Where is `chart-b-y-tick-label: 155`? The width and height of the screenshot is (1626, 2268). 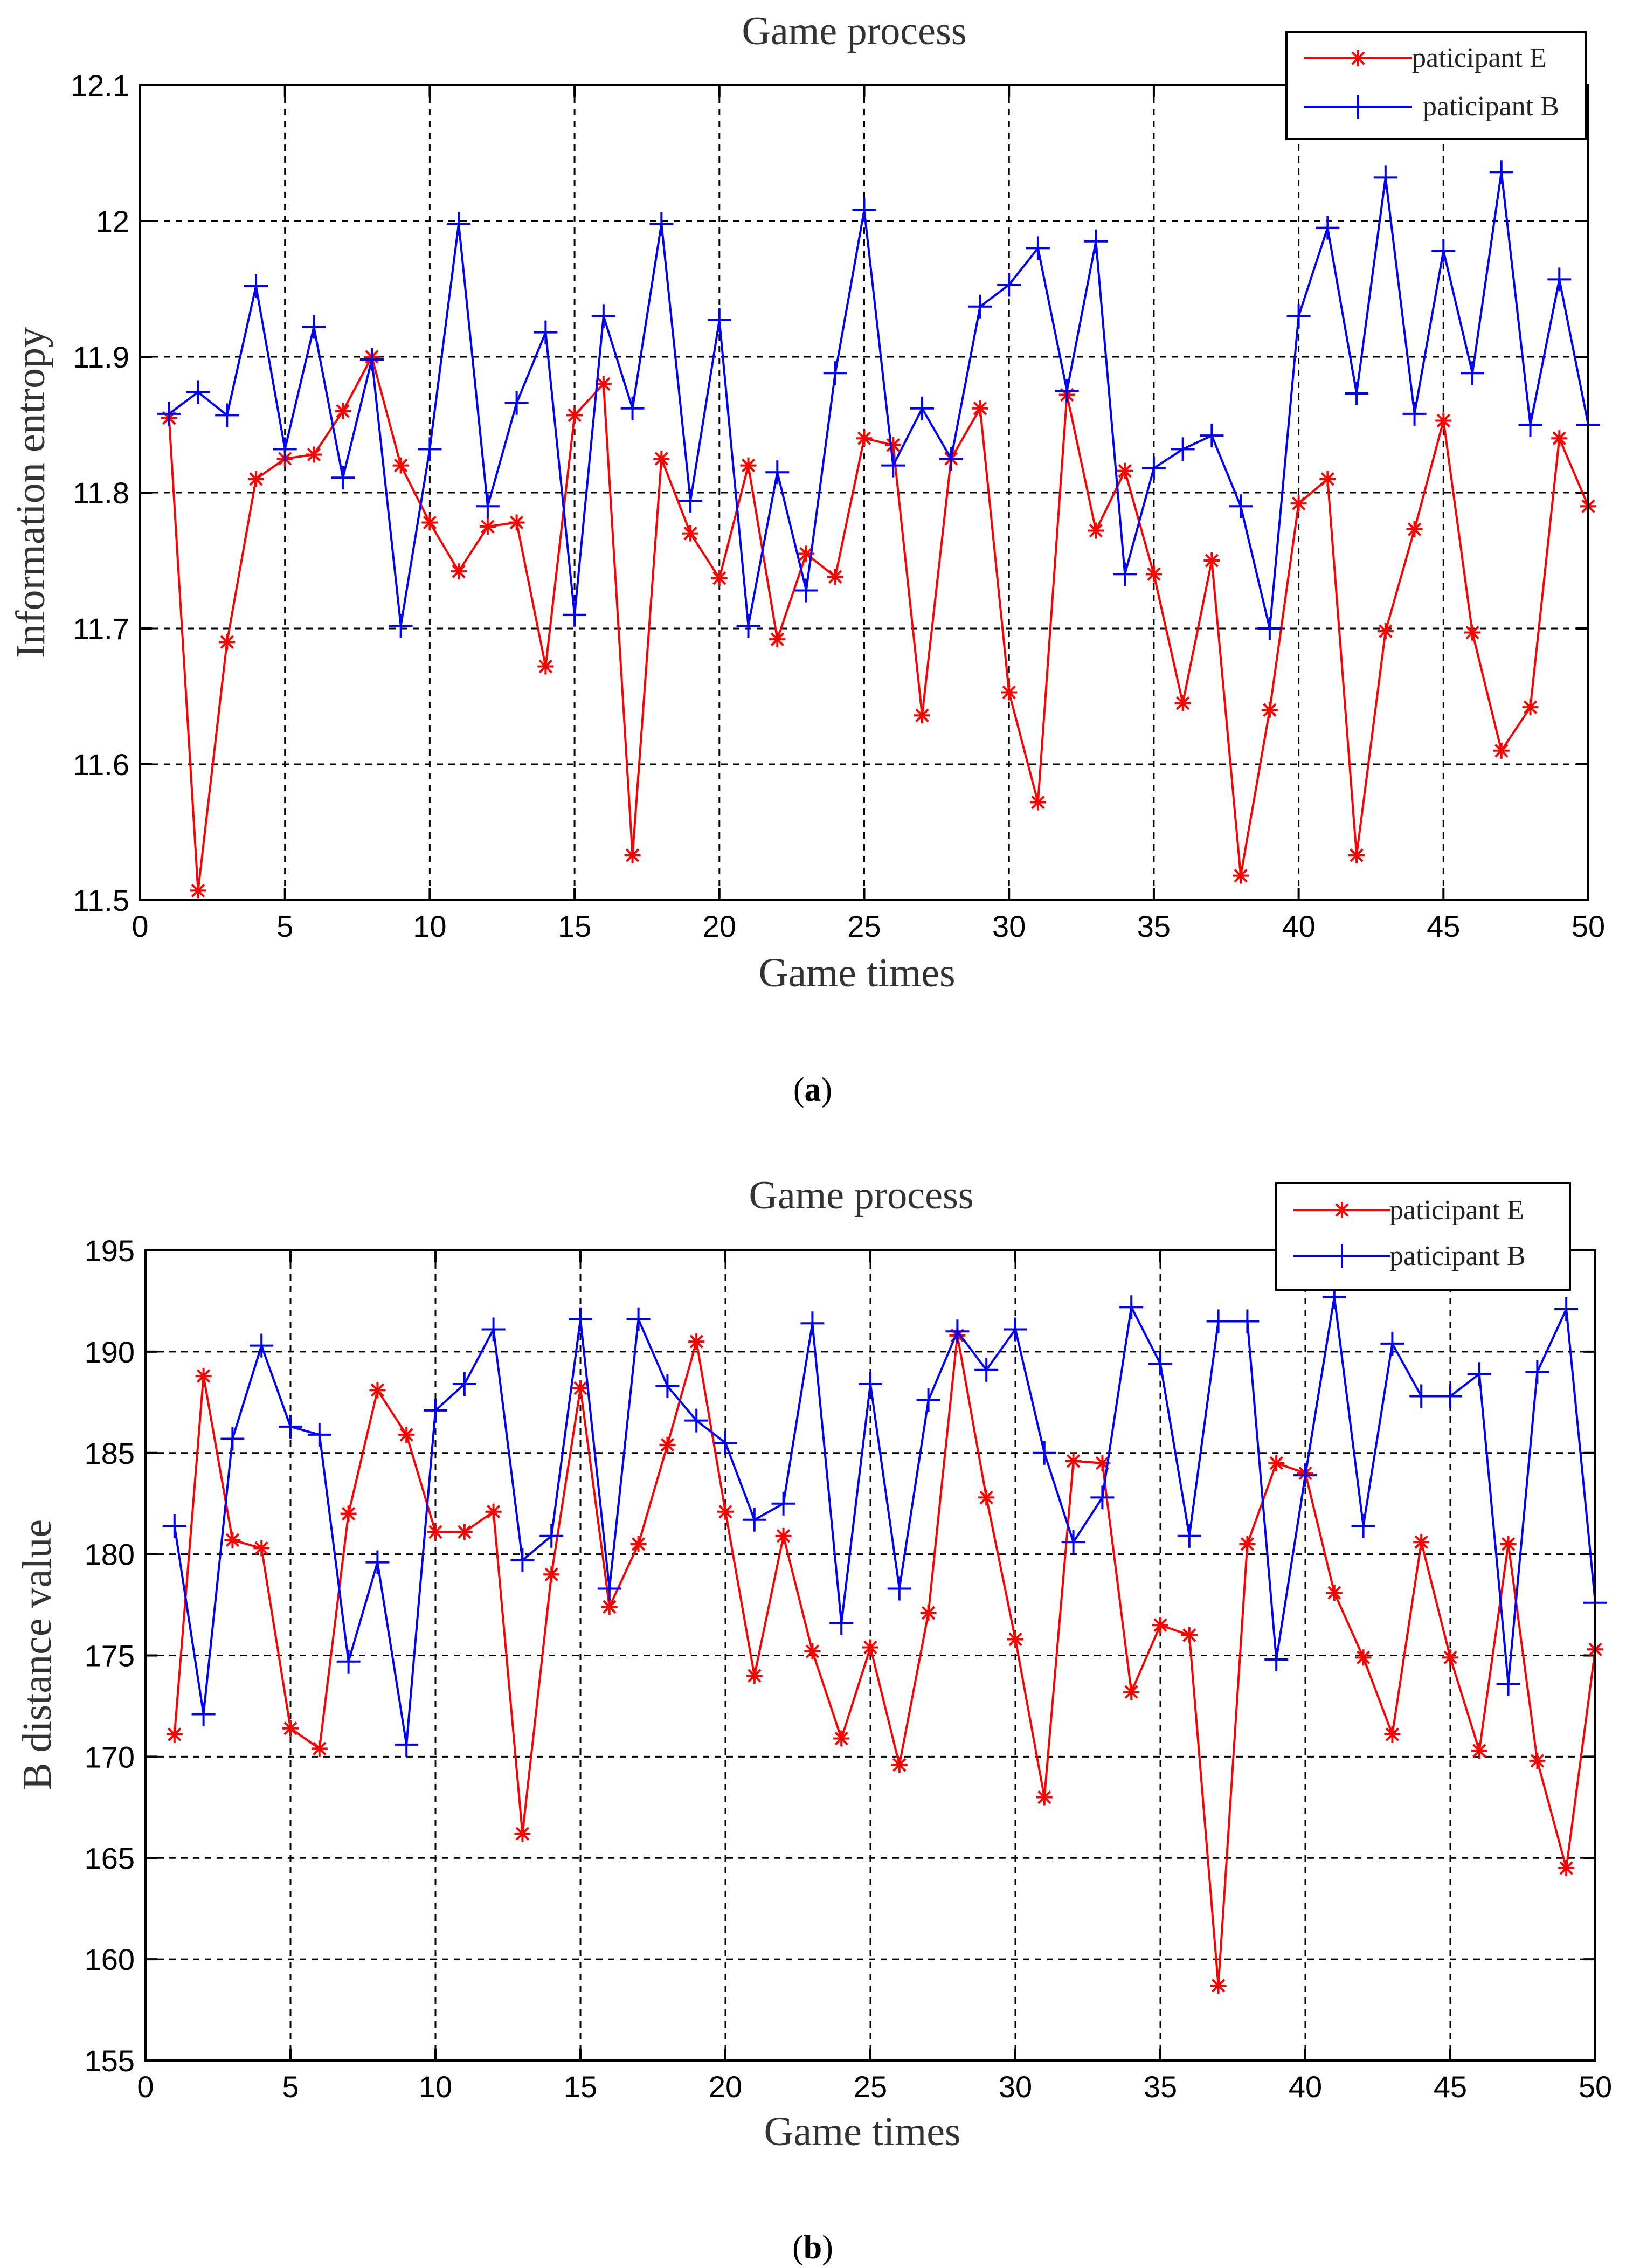 chart-b-y-tick-label: 155 is located at coordinates (110, 2061).